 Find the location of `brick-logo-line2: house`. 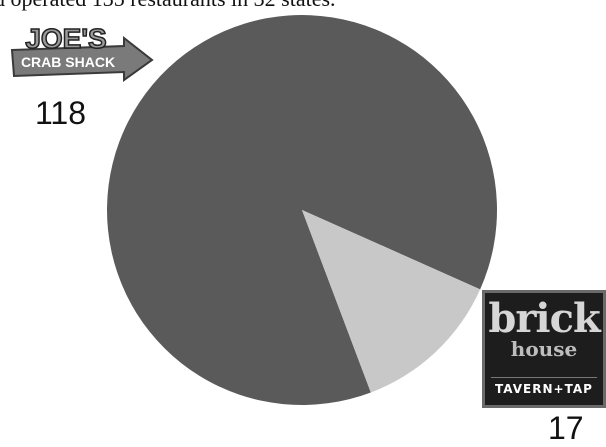

brick-logo-line2: house is located at coordinates (544, 349).